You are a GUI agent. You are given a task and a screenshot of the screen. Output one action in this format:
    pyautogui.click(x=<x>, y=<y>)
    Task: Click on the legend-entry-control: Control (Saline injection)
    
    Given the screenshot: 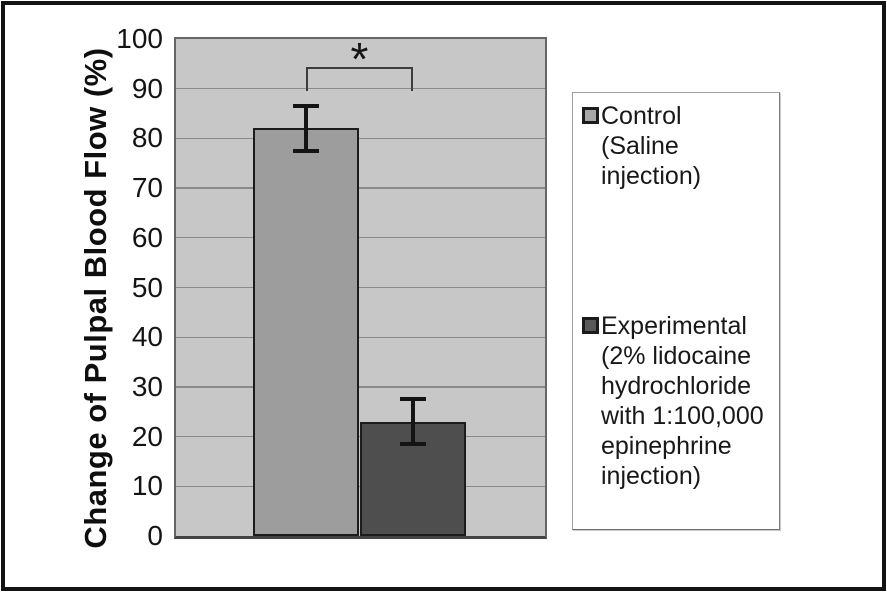 What is the action you would take?
    pyautogui.click(x=680, y=146)
    